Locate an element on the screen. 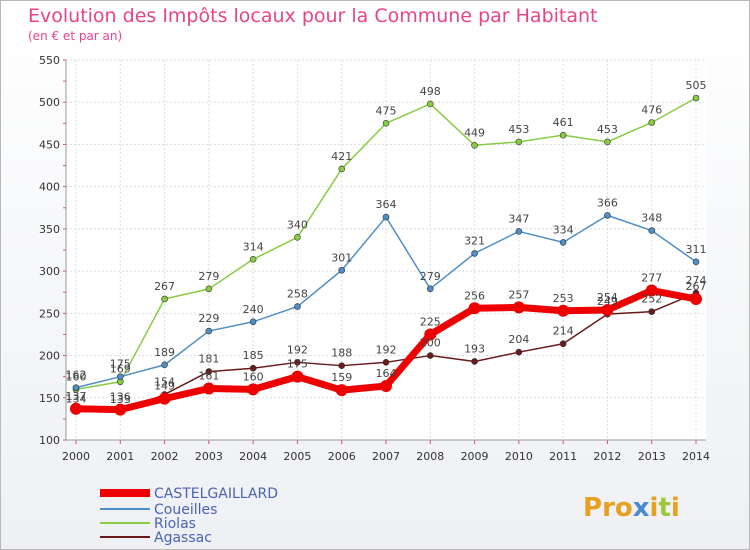 The image size is (750, 550). x-tick-label: 2010 is located at coordinates (519, 456).